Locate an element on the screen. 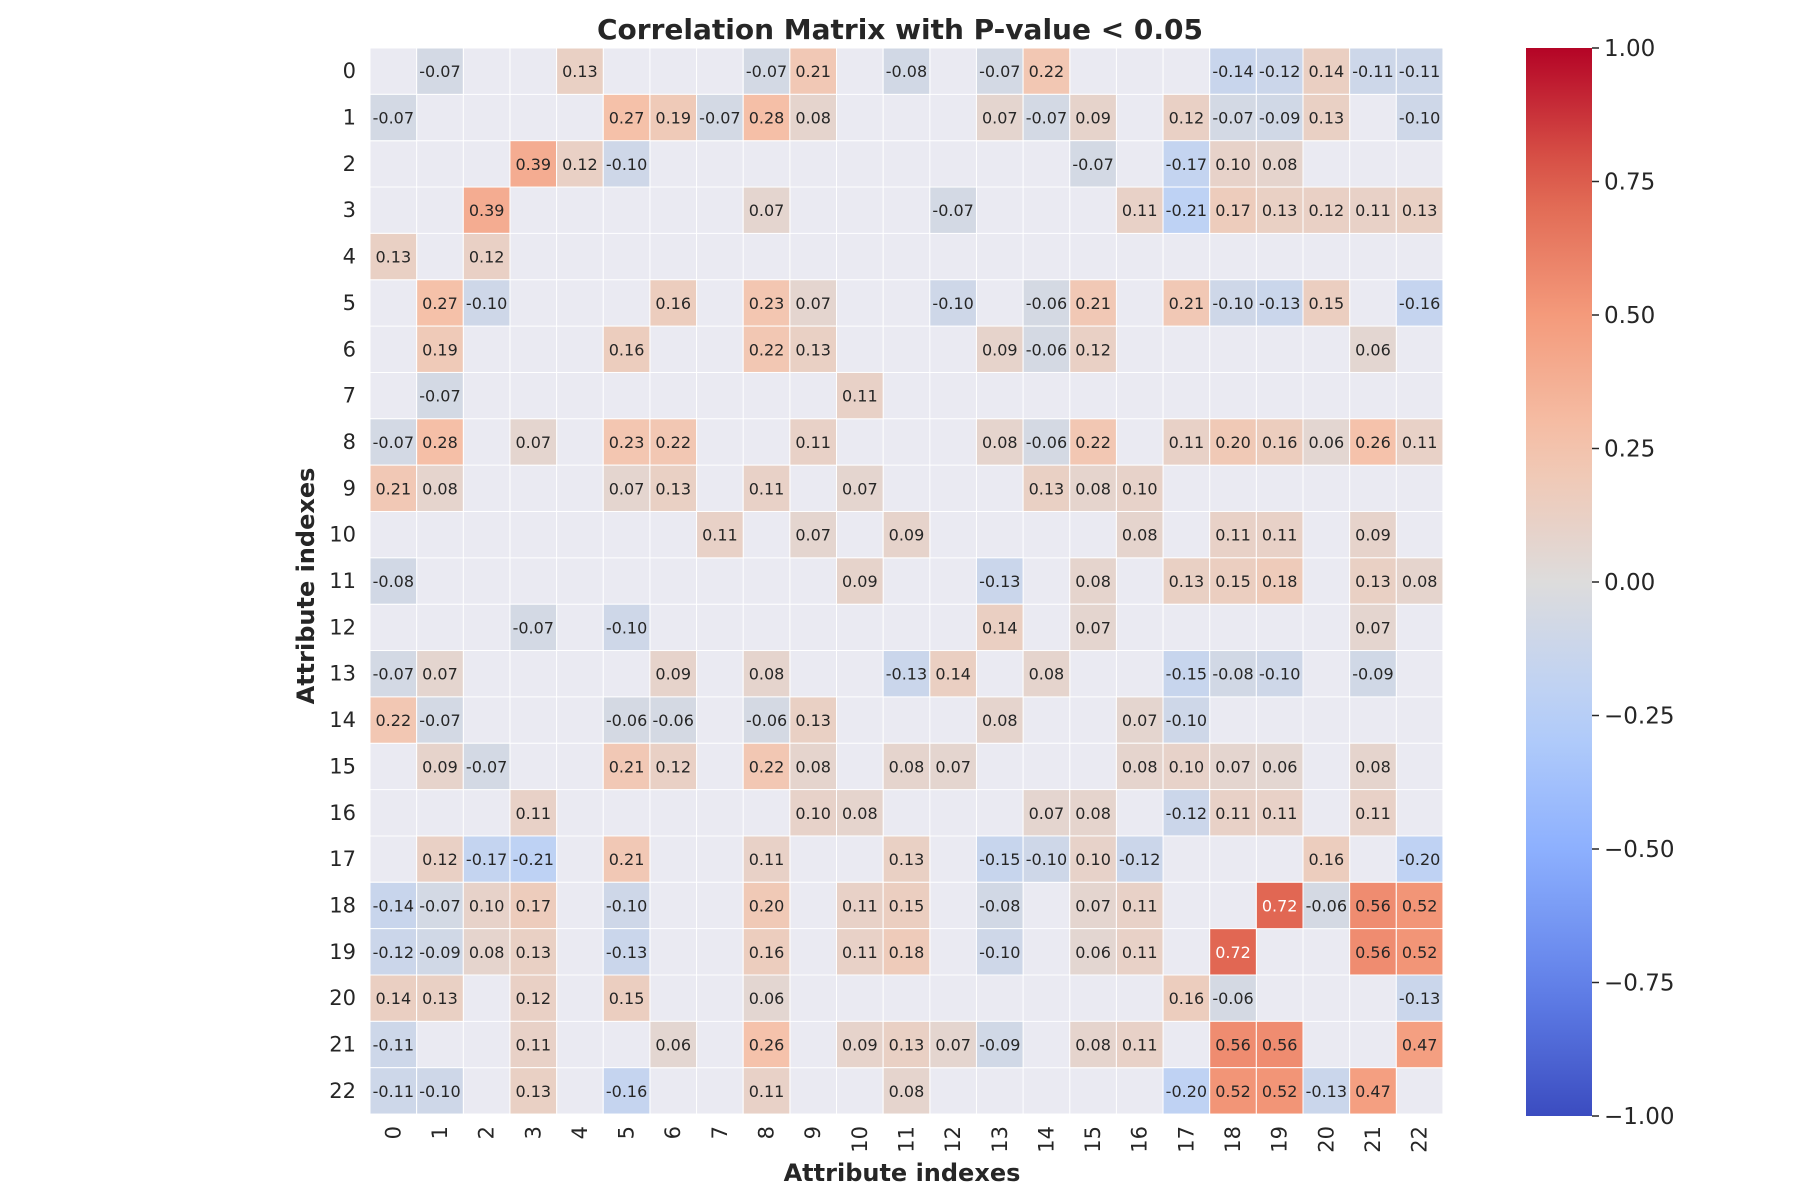 The image size is (1800, 1200). colorbar-tick-label: −1.00 is located at coordinates (1639, 1117).